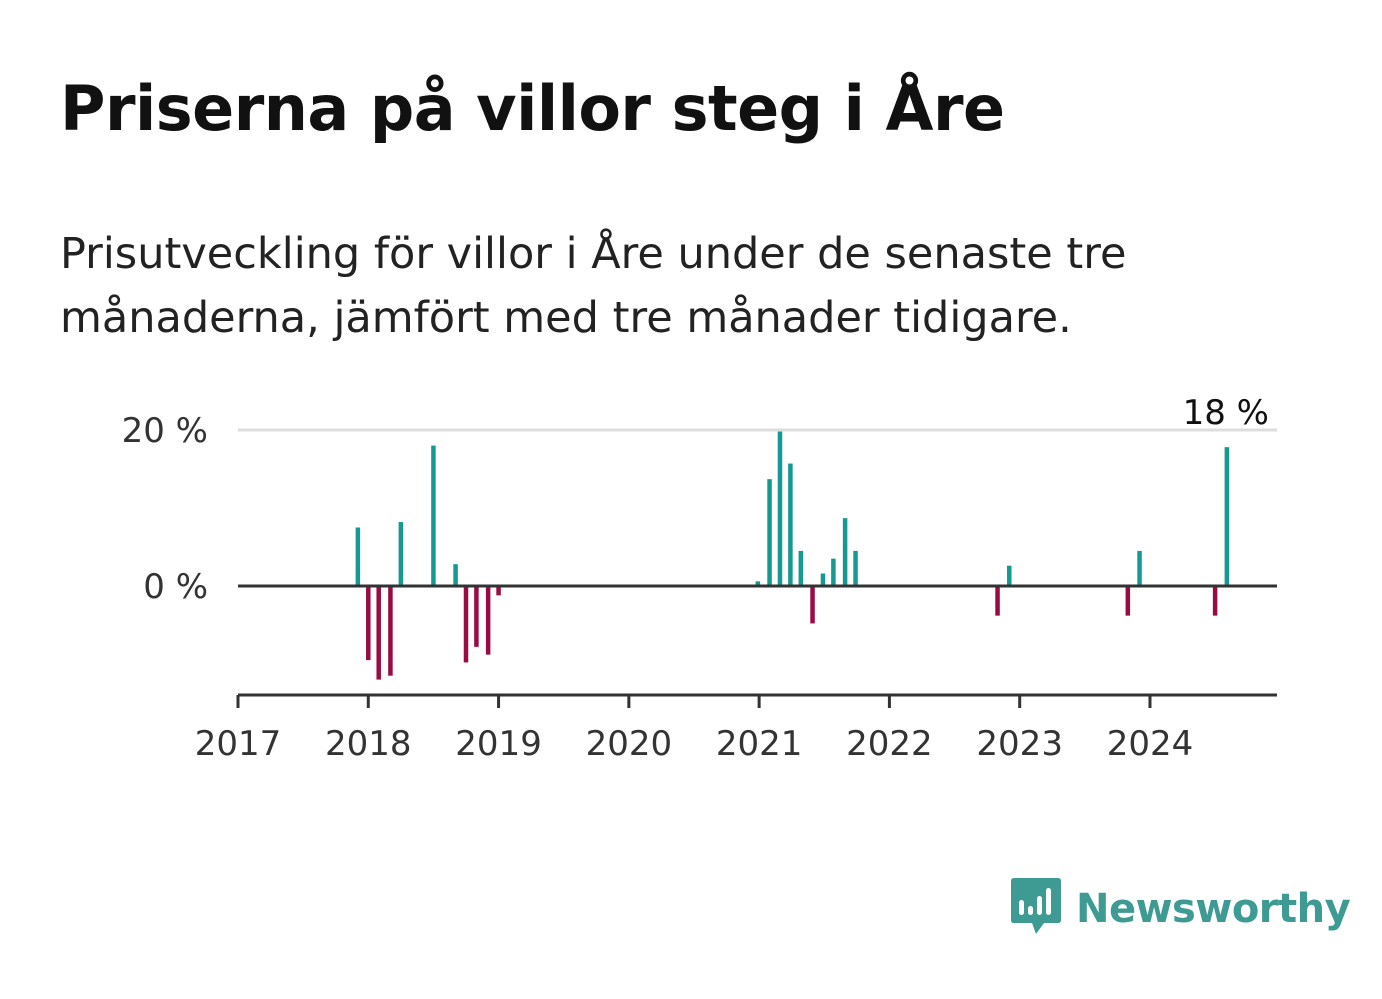 Image resolution: width=1382 pixels, height=999 pixels. I want to click on y-tick-label: 0 %, so click(175, 587).